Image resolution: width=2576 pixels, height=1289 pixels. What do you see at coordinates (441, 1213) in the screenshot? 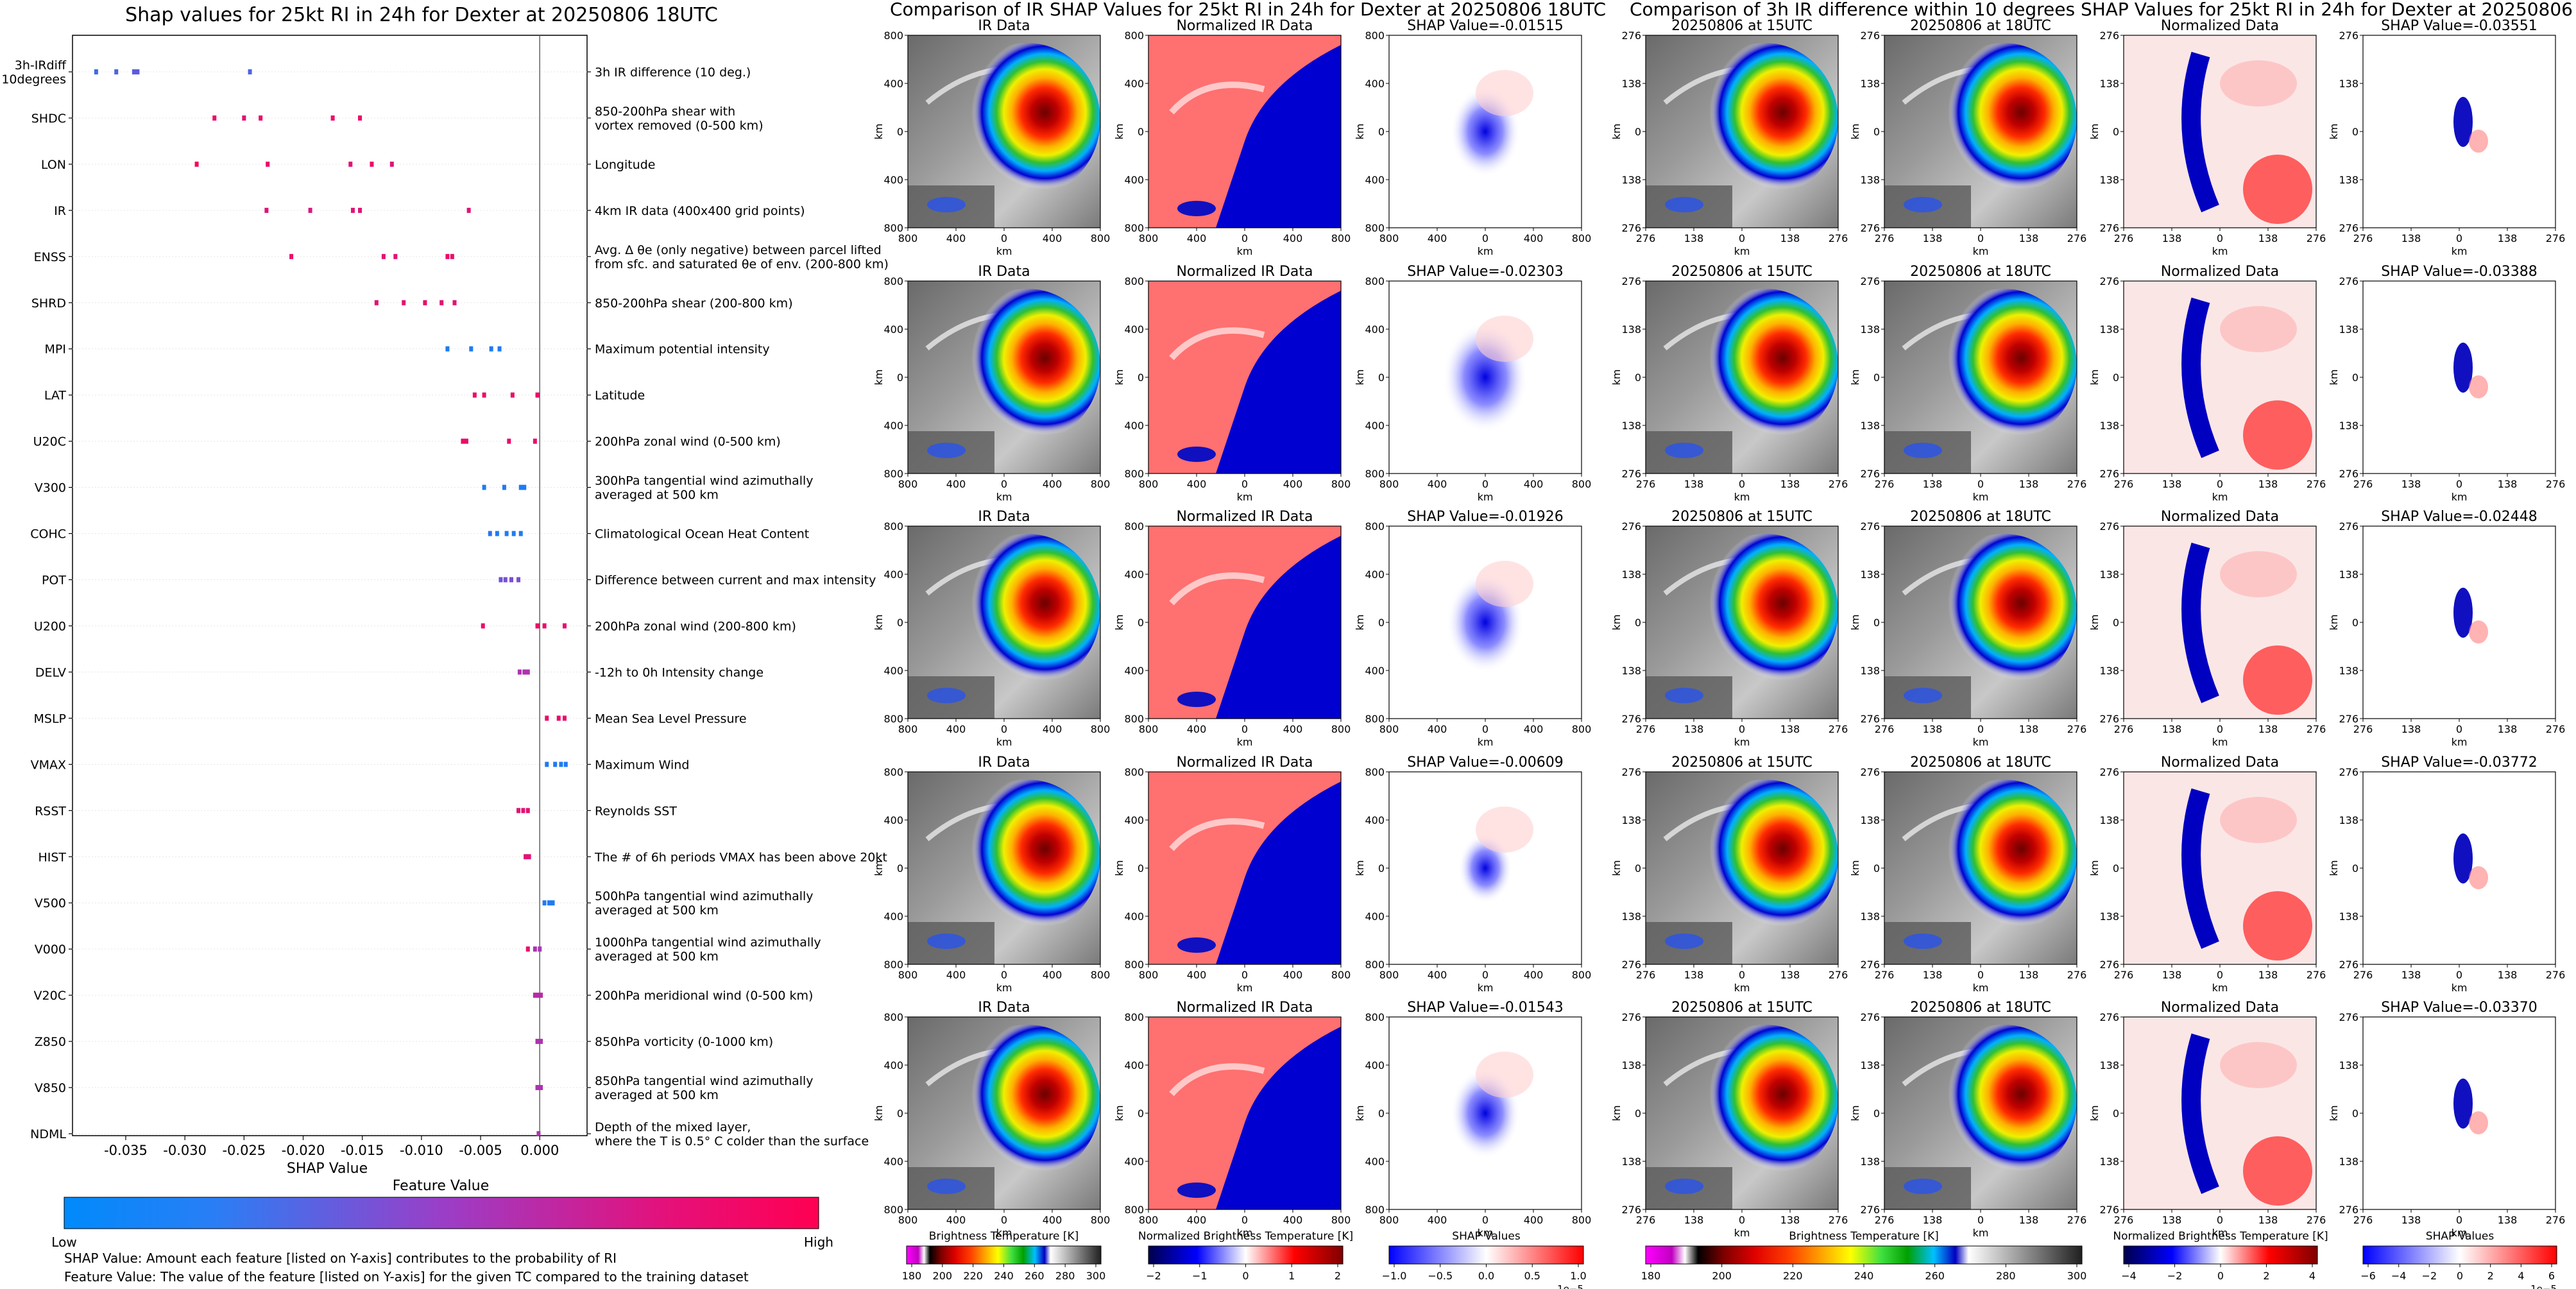
I see `feature-colorbar` at bounding box center [441, 1213].